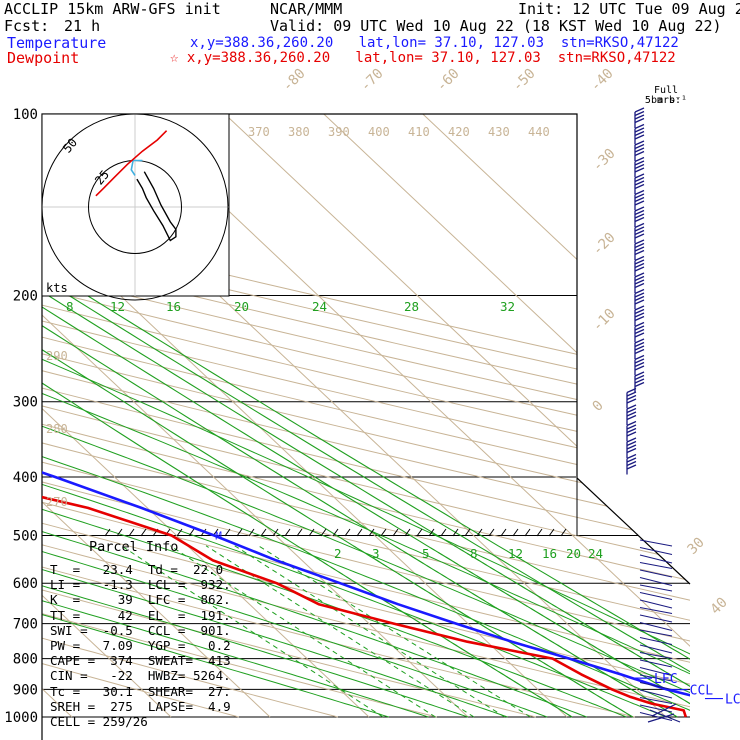 This screenshot has width=740, height=740. I want to click on theta-label: 390, so click(339, 132).